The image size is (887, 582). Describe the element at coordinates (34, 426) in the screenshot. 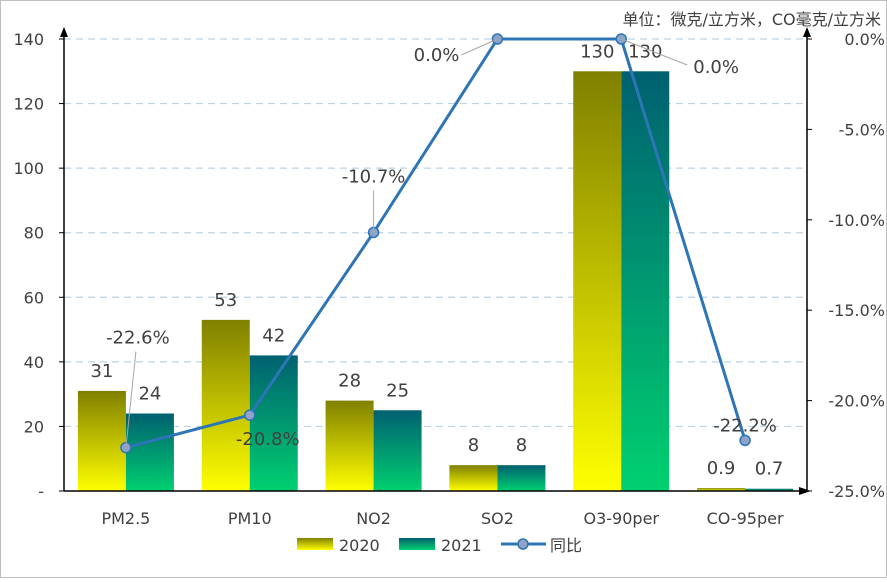

I see `left-tick-label: 20` at that location.